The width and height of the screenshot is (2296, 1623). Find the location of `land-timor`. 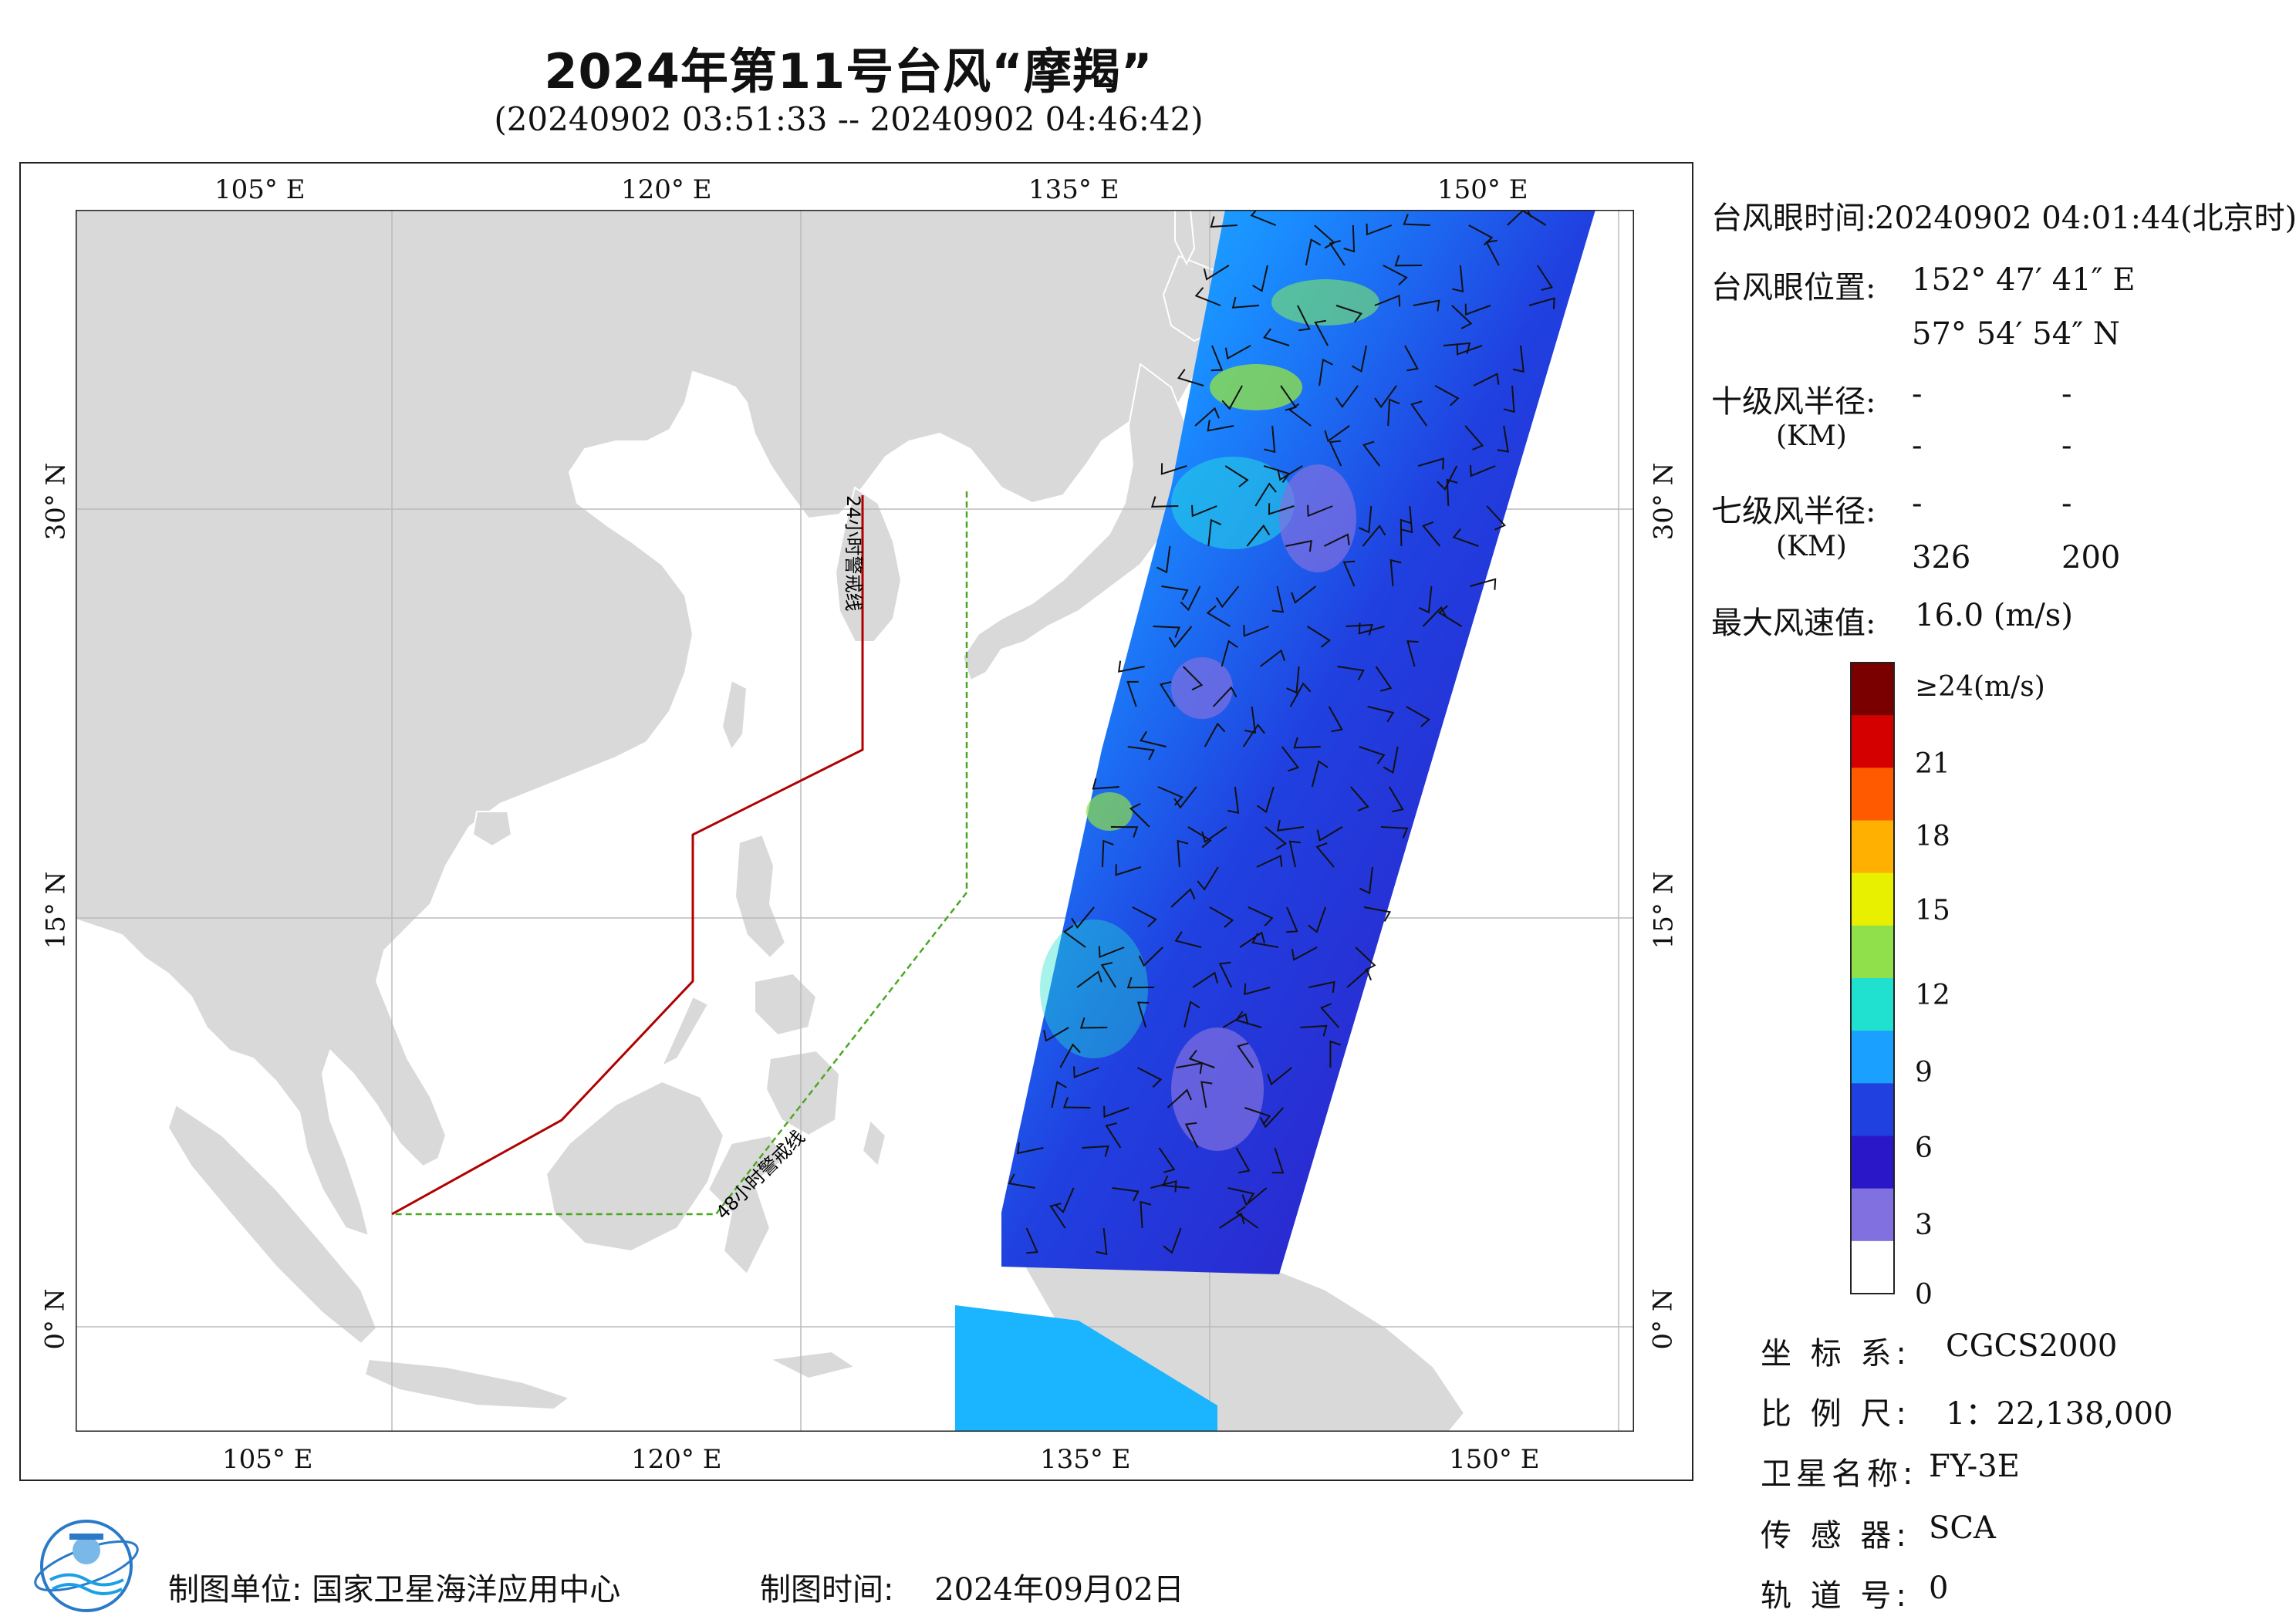

land-timor is located at coordinates (812, 1365).